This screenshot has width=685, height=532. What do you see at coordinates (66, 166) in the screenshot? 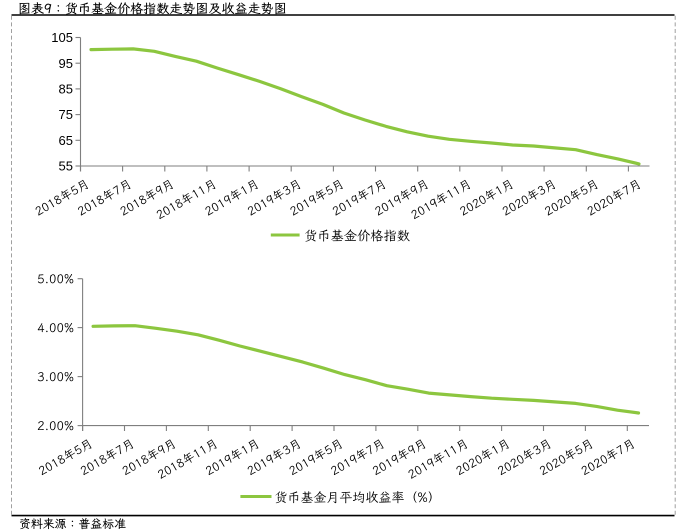
I see `svg-text: 55` at bounding box center [66, 166].